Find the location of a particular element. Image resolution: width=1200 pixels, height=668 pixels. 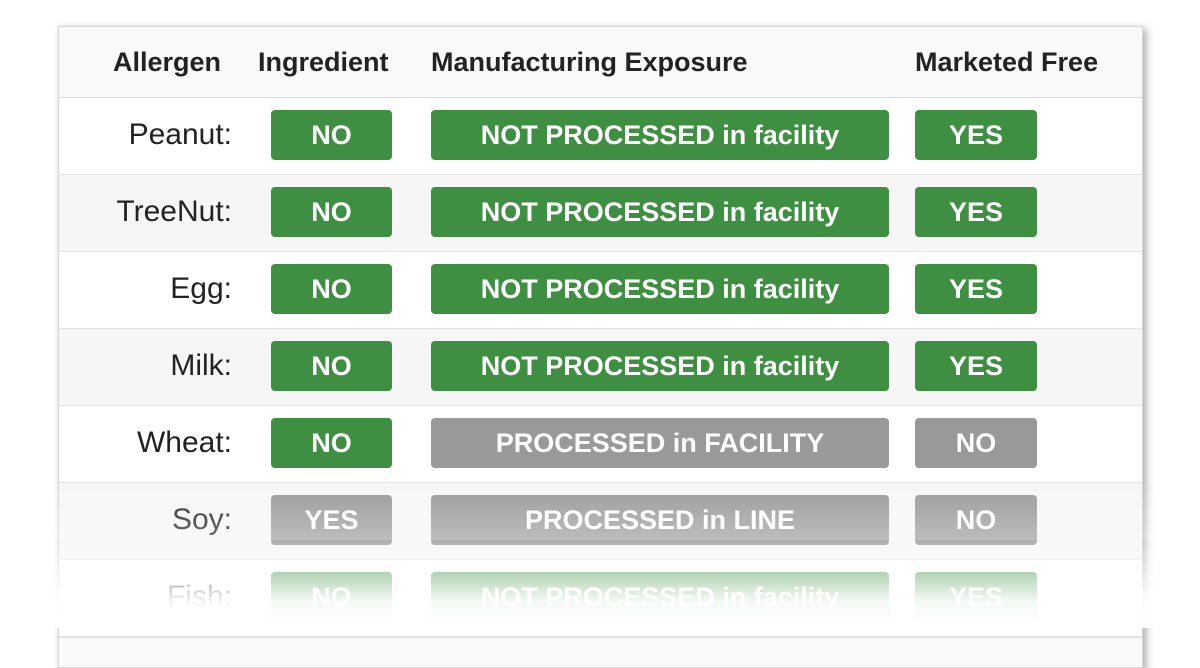

allergen-label: Soy: is located at coordinates (202, 520).